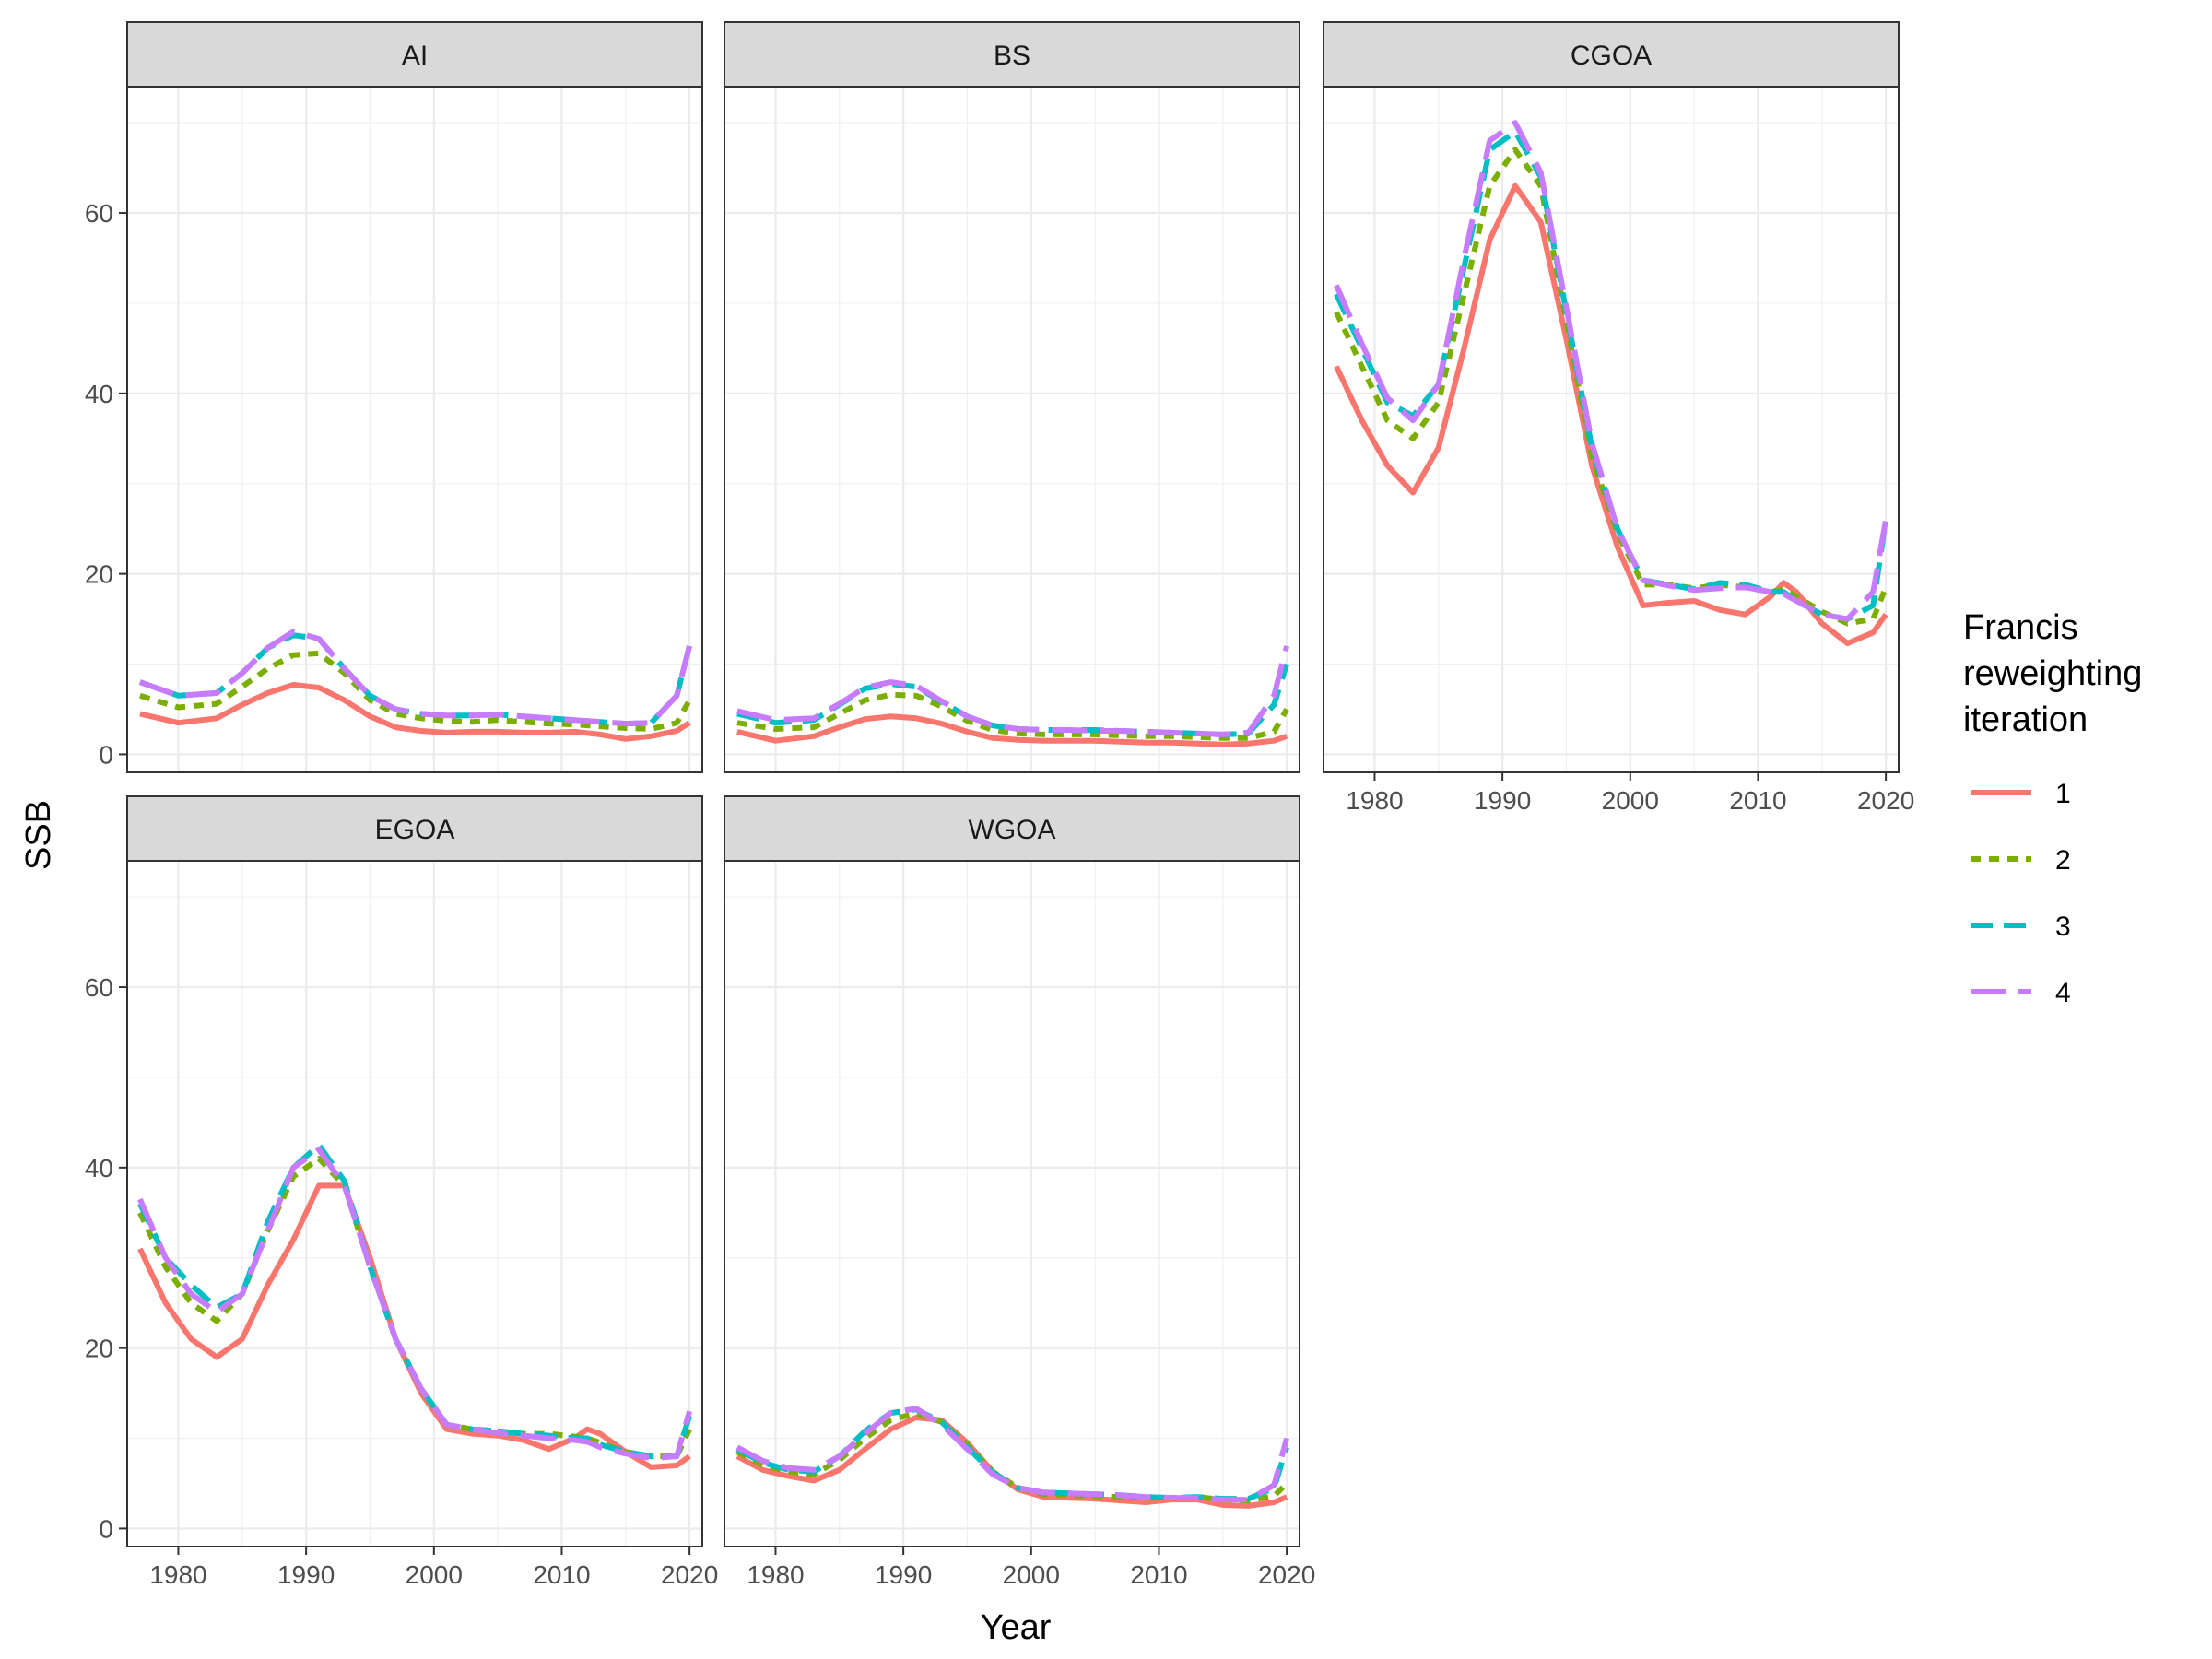 This screenshot has height=1659, width=2212. What do you see at coordinates (2052, 673) in the screenshot?
I see `legend-title-line: reweighting` at bounding box center [2052, 673].